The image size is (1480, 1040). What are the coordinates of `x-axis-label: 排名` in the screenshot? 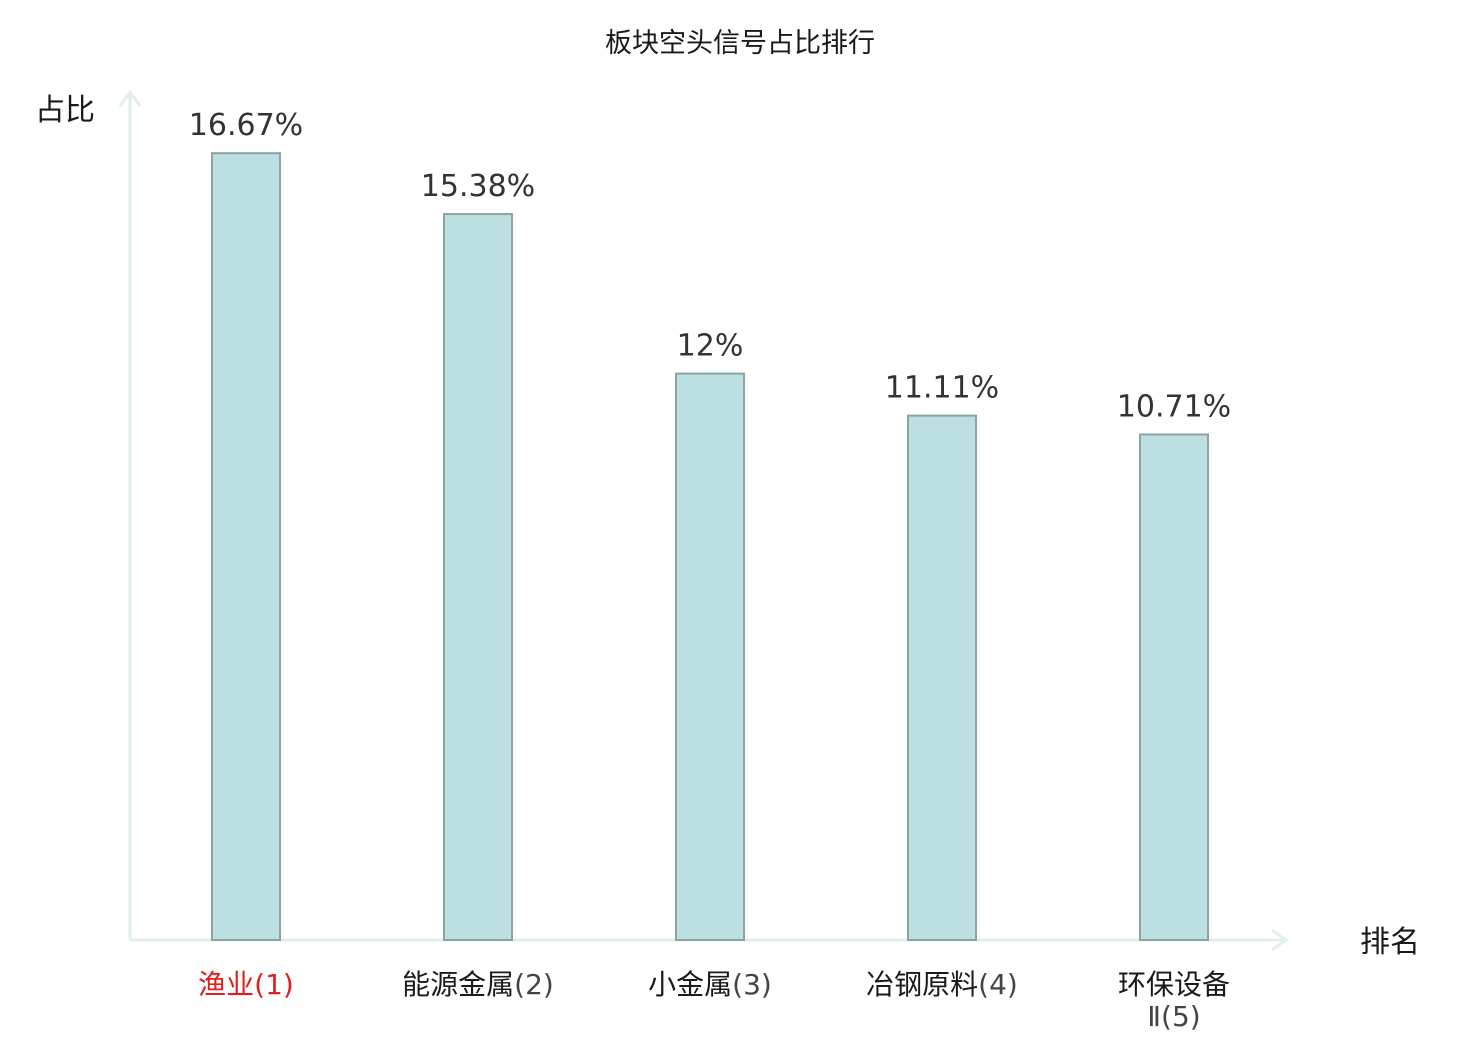 It's located at (1390, 942).